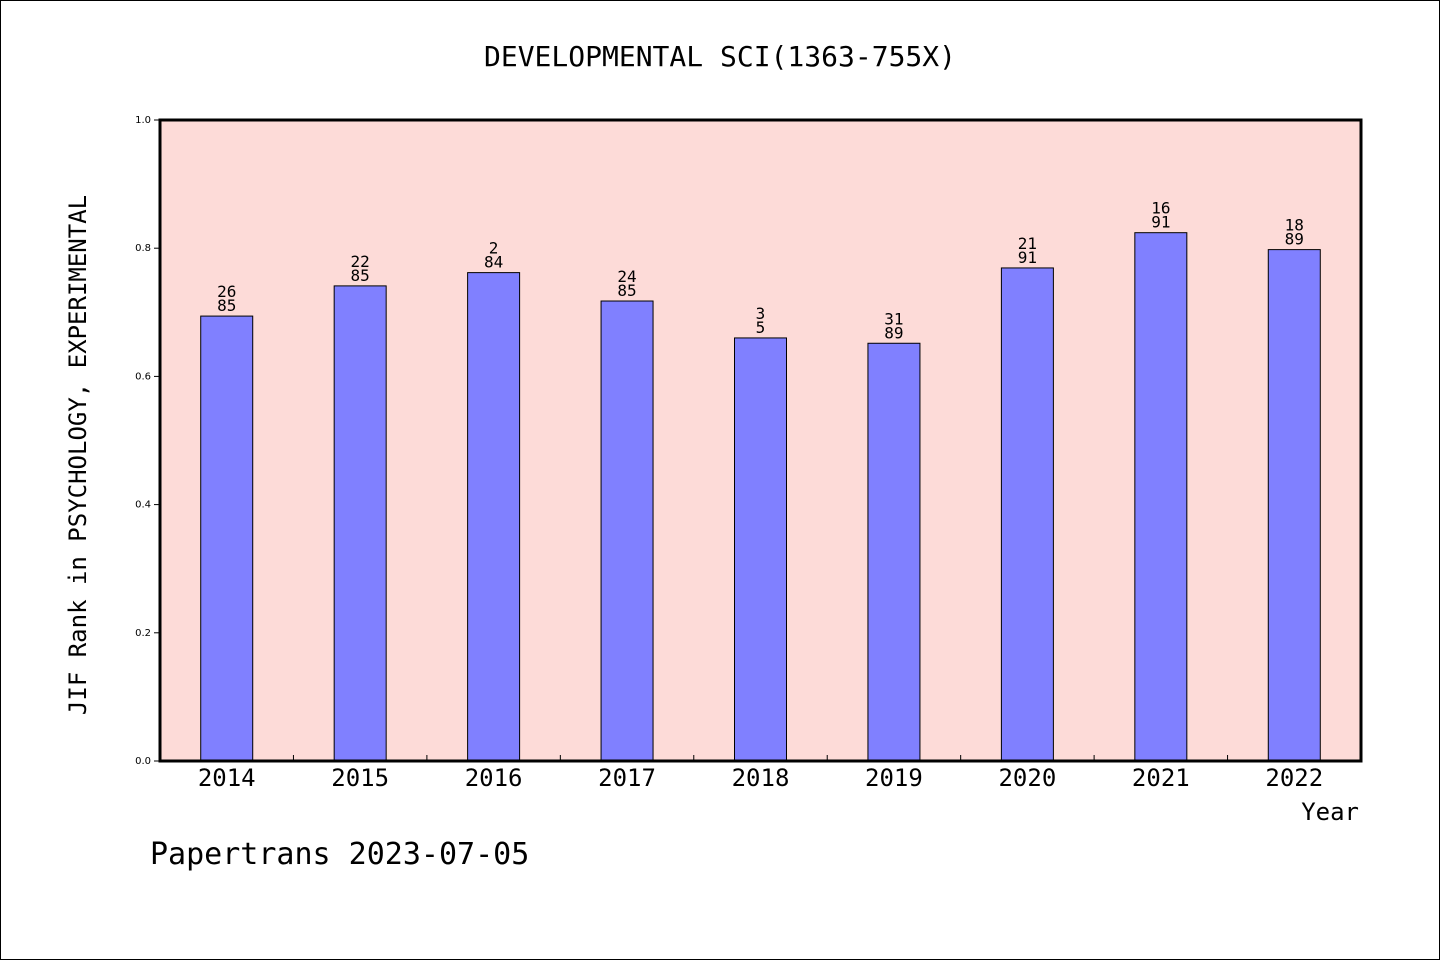  What do you see at coordinates (1027, 257) in the screenshot?
I see `bar-label-total-2020: 91` at bounding box center [1027, 257].